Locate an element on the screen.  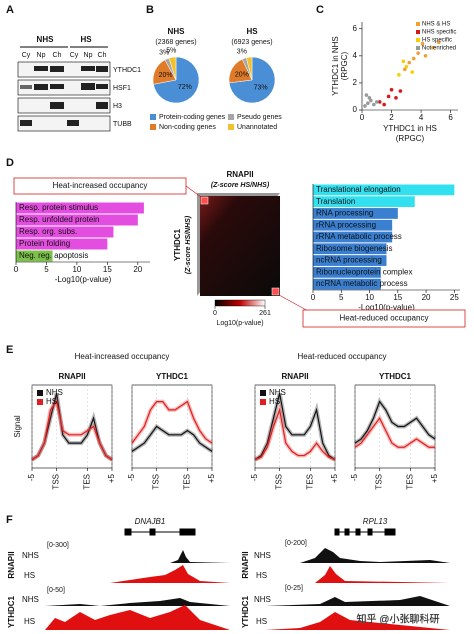
legend-label: Pseudo genes is located at coordinates (259, 117).